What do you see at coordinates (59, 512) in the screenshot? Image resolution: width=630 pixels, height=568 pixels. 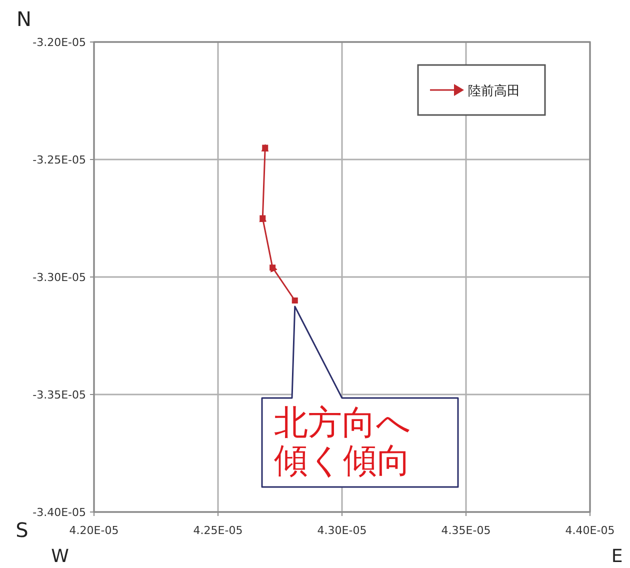 I see `y-tick-label: -3.40E-05` at bounding box center [59, 512].